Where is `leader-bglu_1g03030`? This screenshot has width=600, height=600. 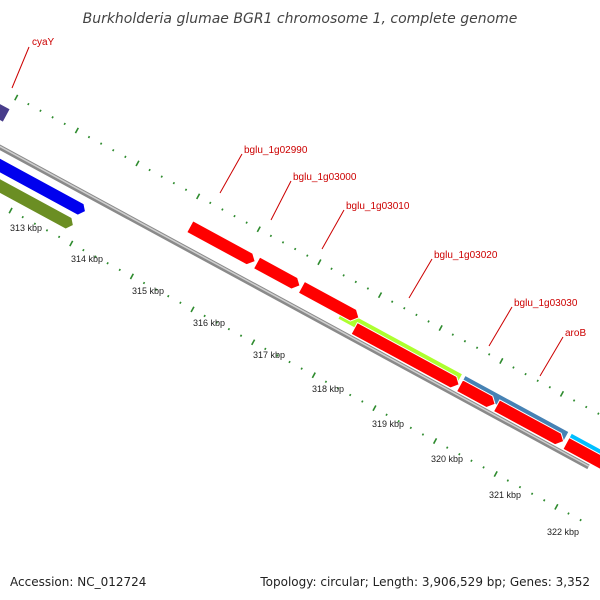
leader-bglu_1g03030 is located at coordinates (500, 326).